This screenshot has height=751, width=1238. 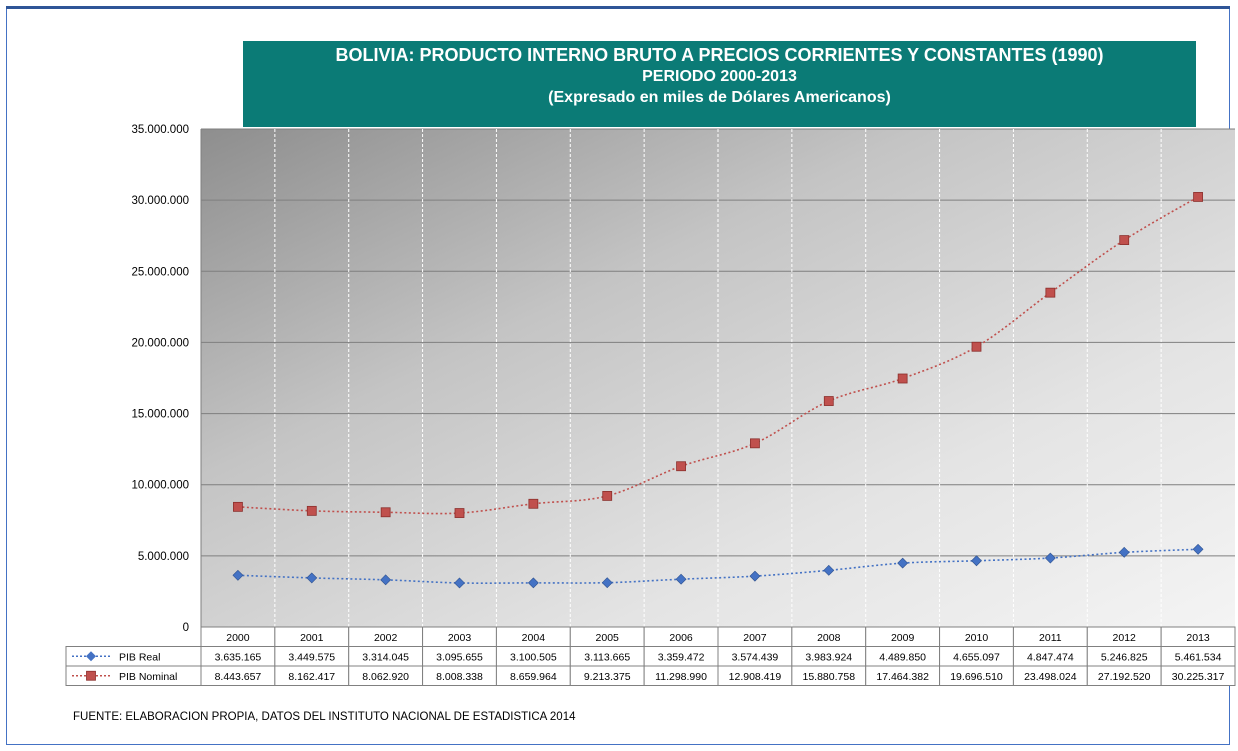 I want to click on x-category-label: 2003, so click(x=460, y=638).